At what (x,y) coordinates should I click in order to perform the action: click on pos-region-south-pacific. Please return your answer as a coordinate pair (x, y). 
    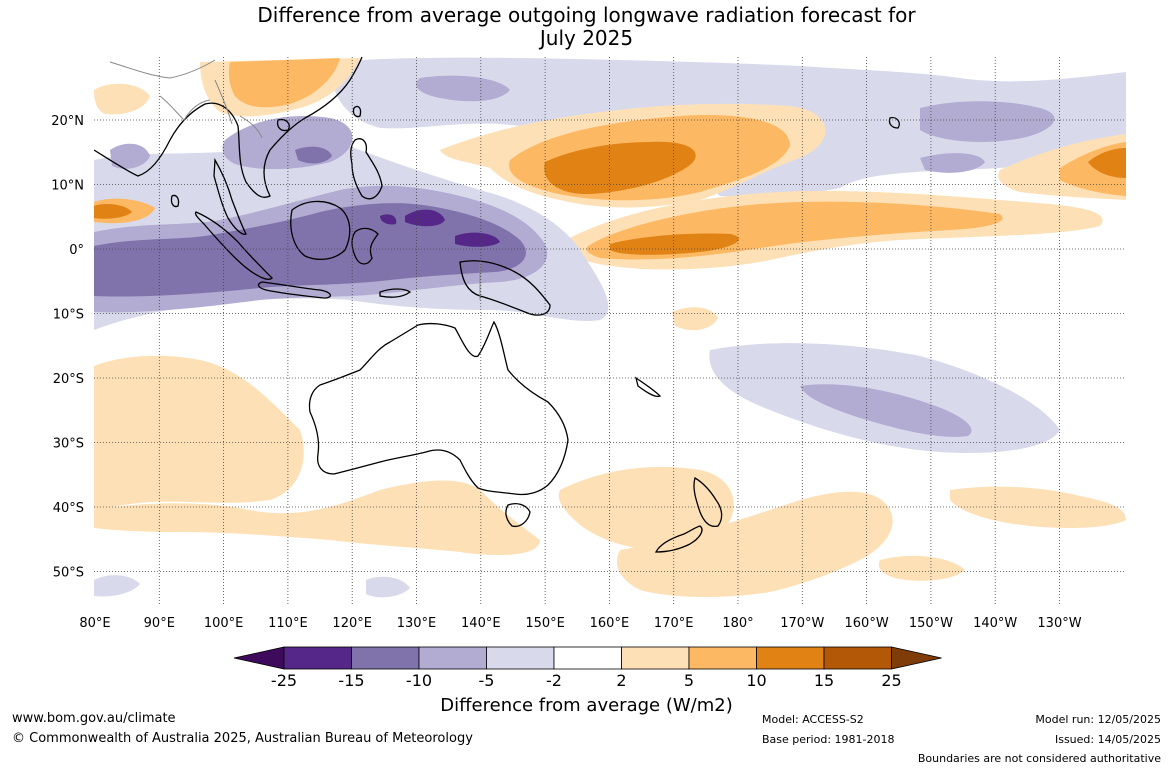
    Looking at the image, I should click on (754, 544).